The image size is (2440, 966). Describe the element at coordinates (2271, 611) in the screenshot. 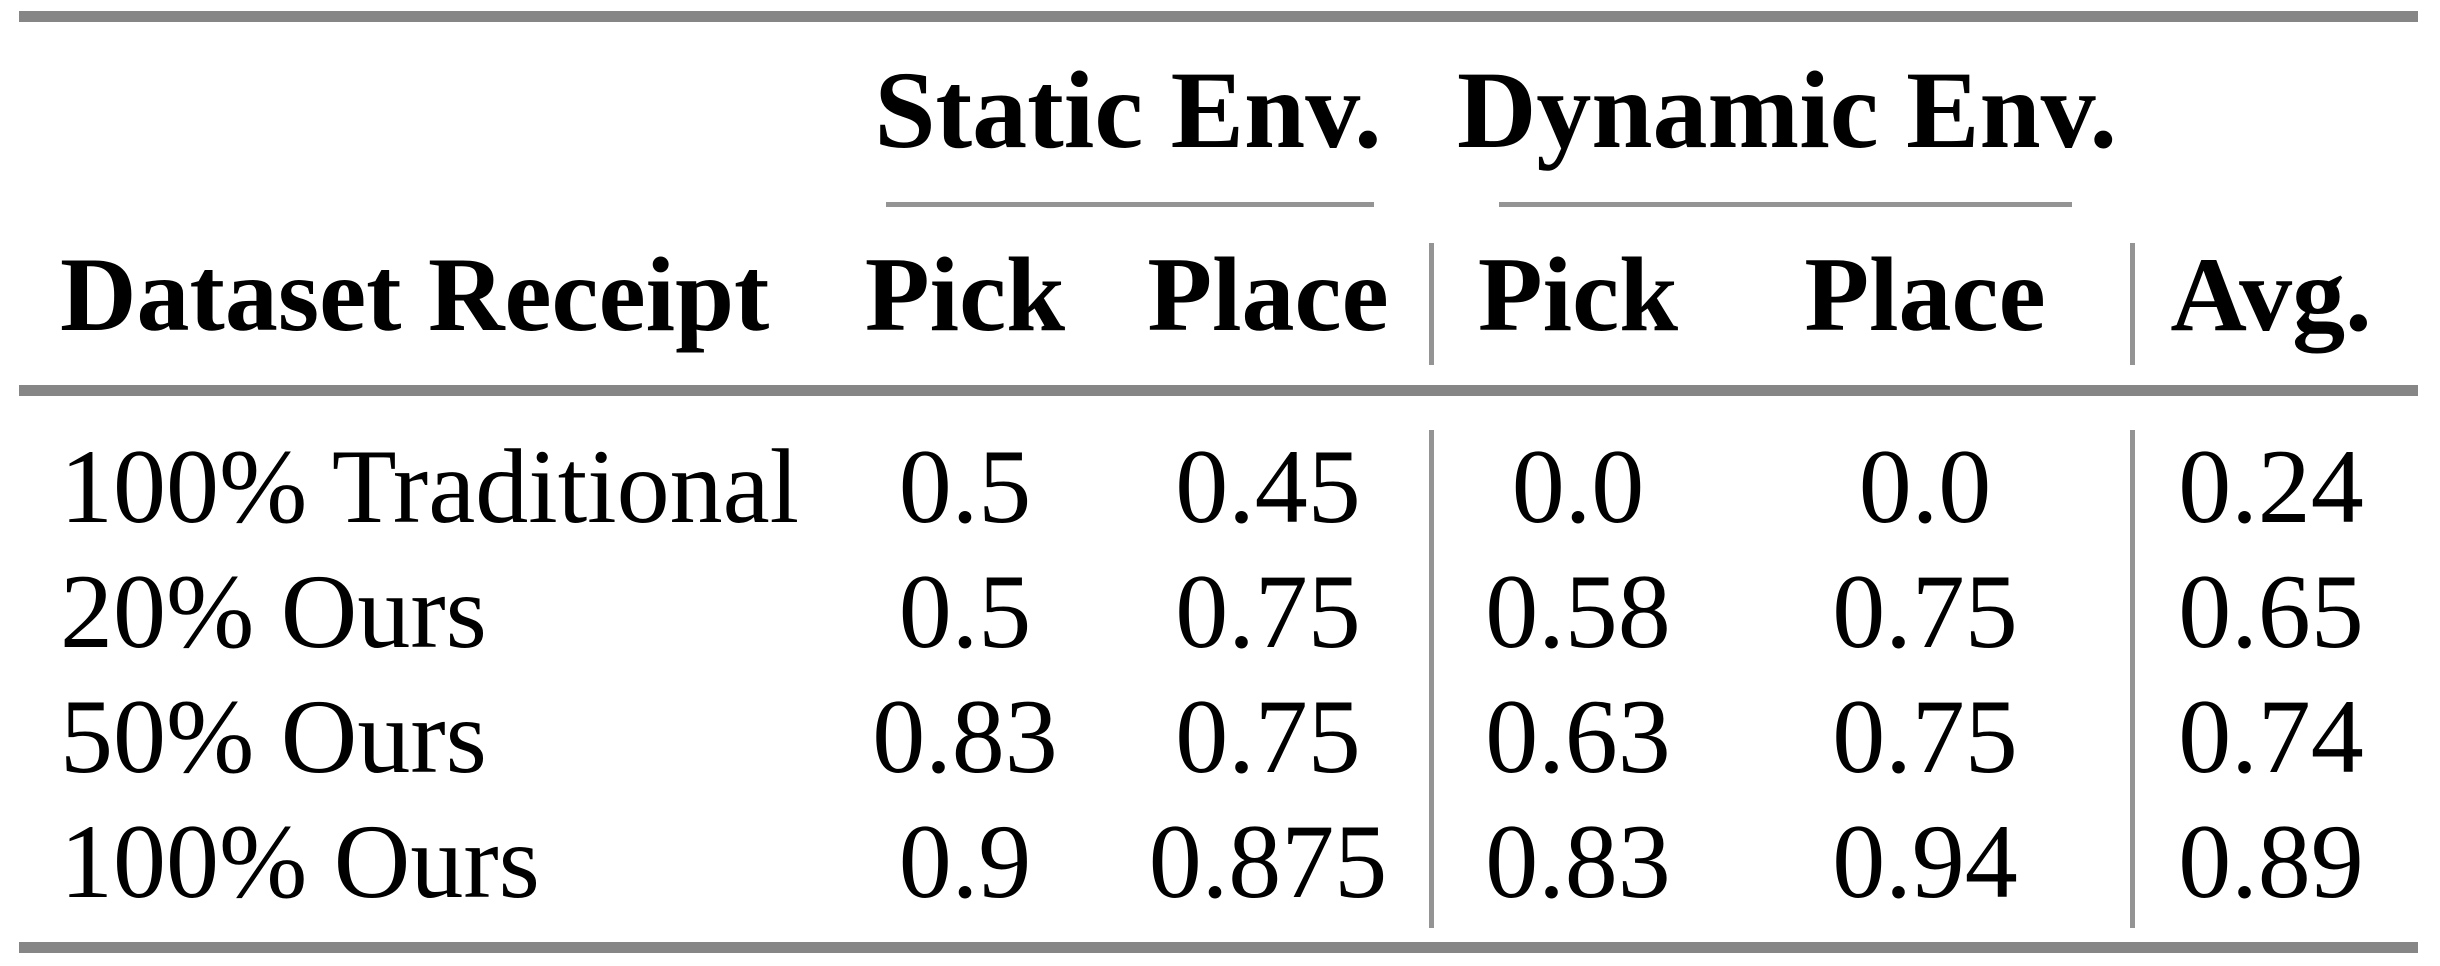

I see `table-cell: 0.65` at that location.